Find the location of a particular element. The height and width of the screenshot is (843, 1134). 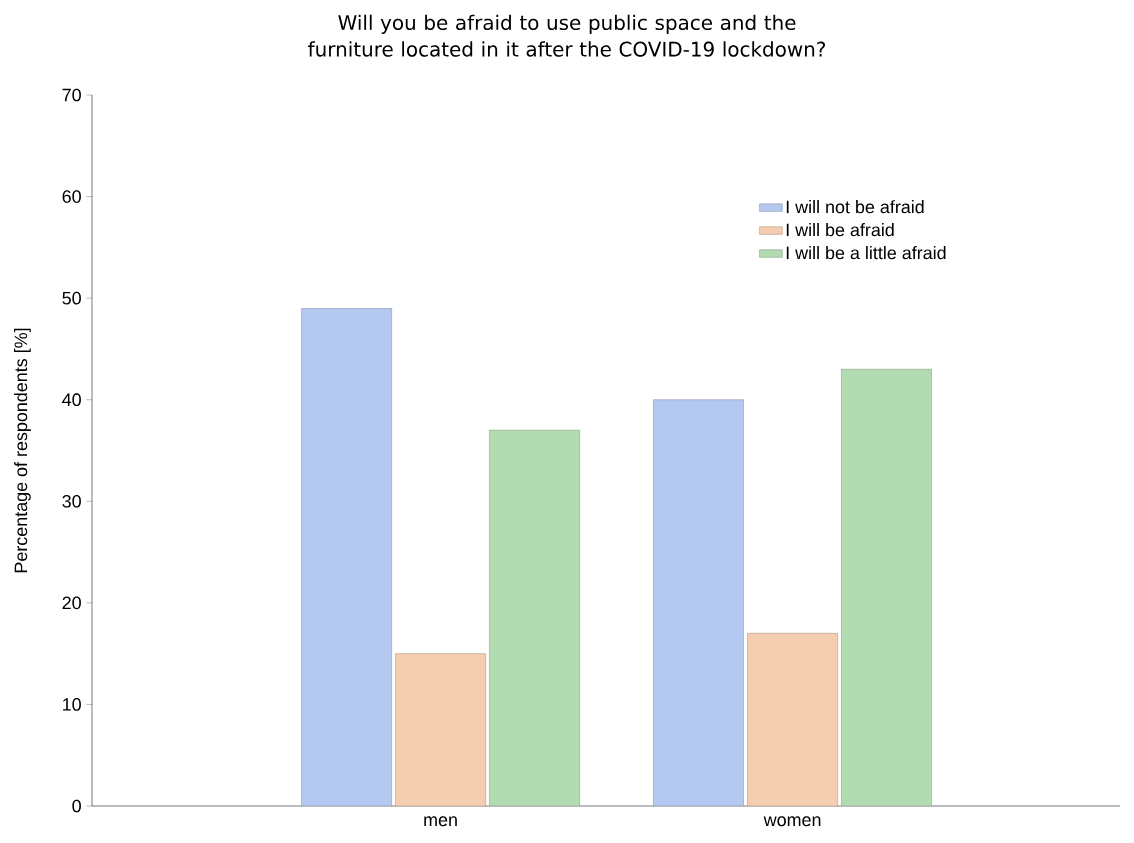

legend-label: I will not be afraid is located at coordinates (855, 207).